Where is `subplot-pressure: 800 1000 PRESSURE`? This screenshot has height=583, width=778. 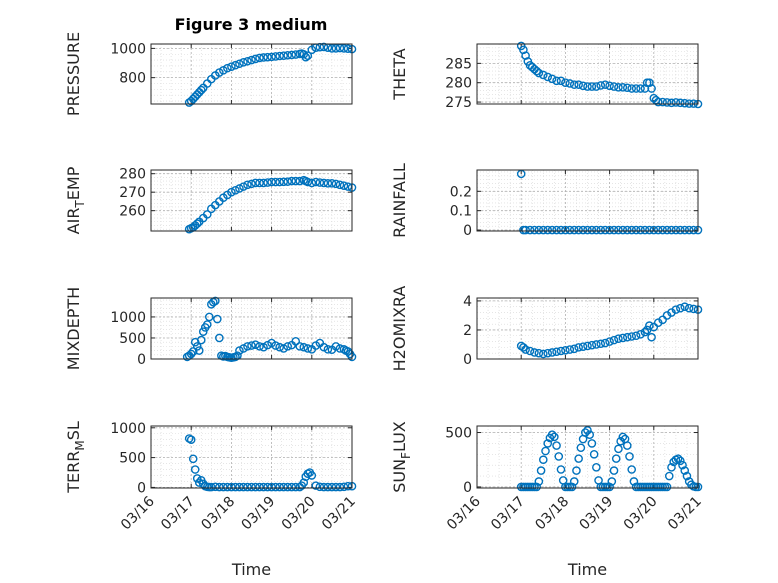 subplot-pressure: 800 1000 PRESSURE is located at coordinates (210, 74).